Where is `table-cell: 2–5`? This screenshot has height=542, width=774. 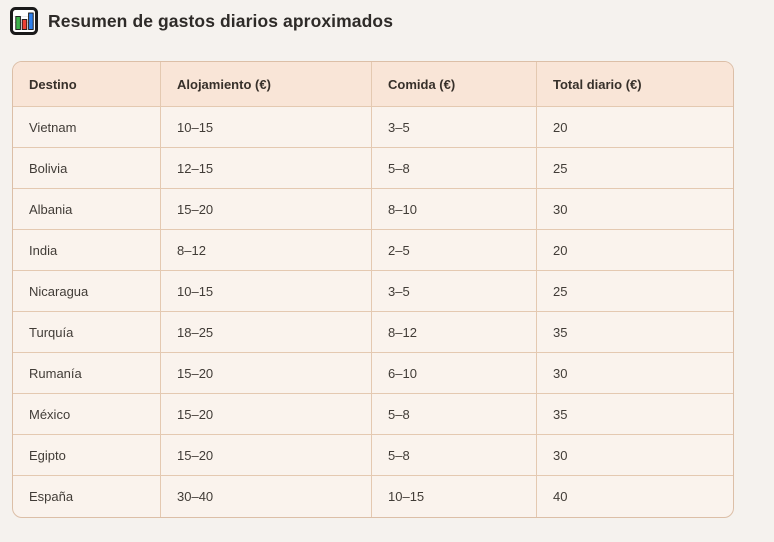
table-cell: 2–5 is located at coordinates (454, 250).